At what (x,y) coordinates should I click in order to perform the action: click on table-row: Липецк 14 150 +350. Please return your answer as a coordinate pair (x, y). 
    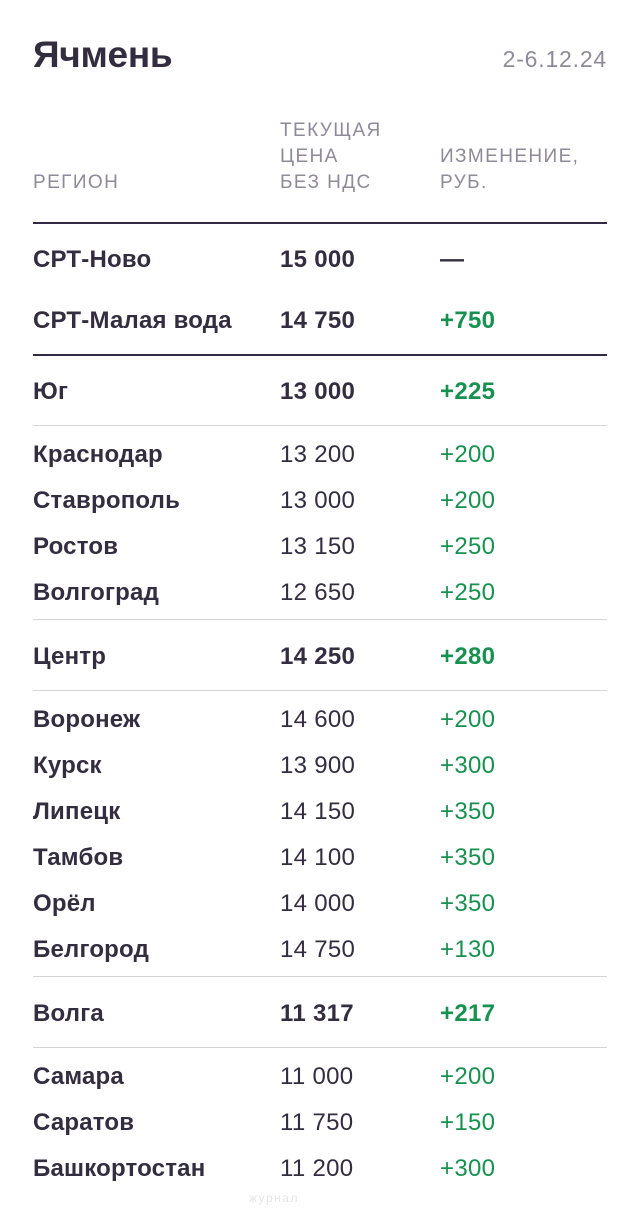
    Looking at the image, I should click on (320, 812).